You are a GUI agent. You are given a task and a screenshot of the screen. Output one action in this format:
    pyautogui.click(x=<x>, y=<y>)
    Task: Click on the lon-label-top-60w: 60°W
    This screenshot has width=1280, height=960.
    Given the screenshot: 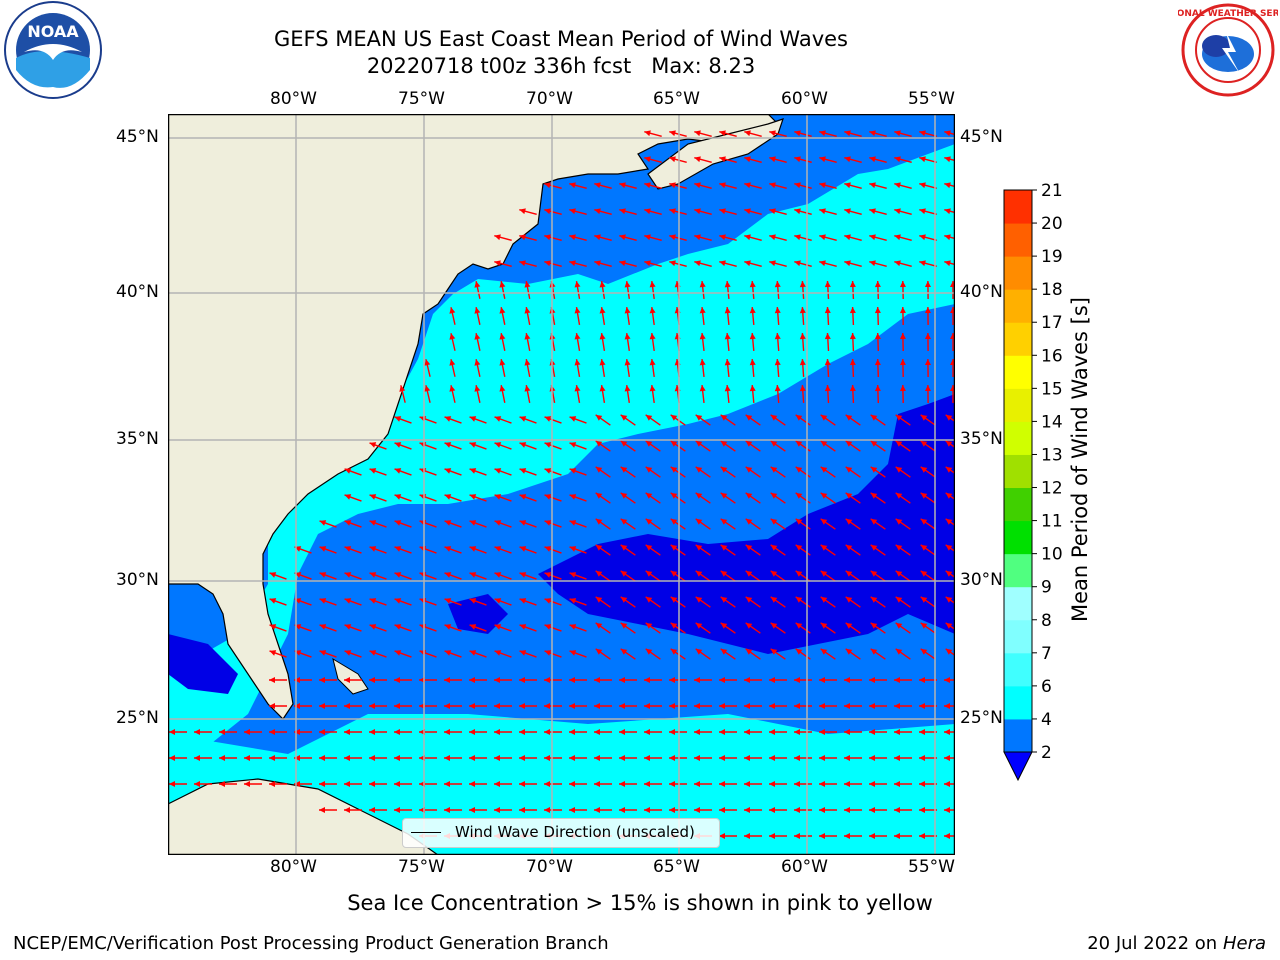 What is the action you would take?
    pyautogui.click(x=804, y=99)
    